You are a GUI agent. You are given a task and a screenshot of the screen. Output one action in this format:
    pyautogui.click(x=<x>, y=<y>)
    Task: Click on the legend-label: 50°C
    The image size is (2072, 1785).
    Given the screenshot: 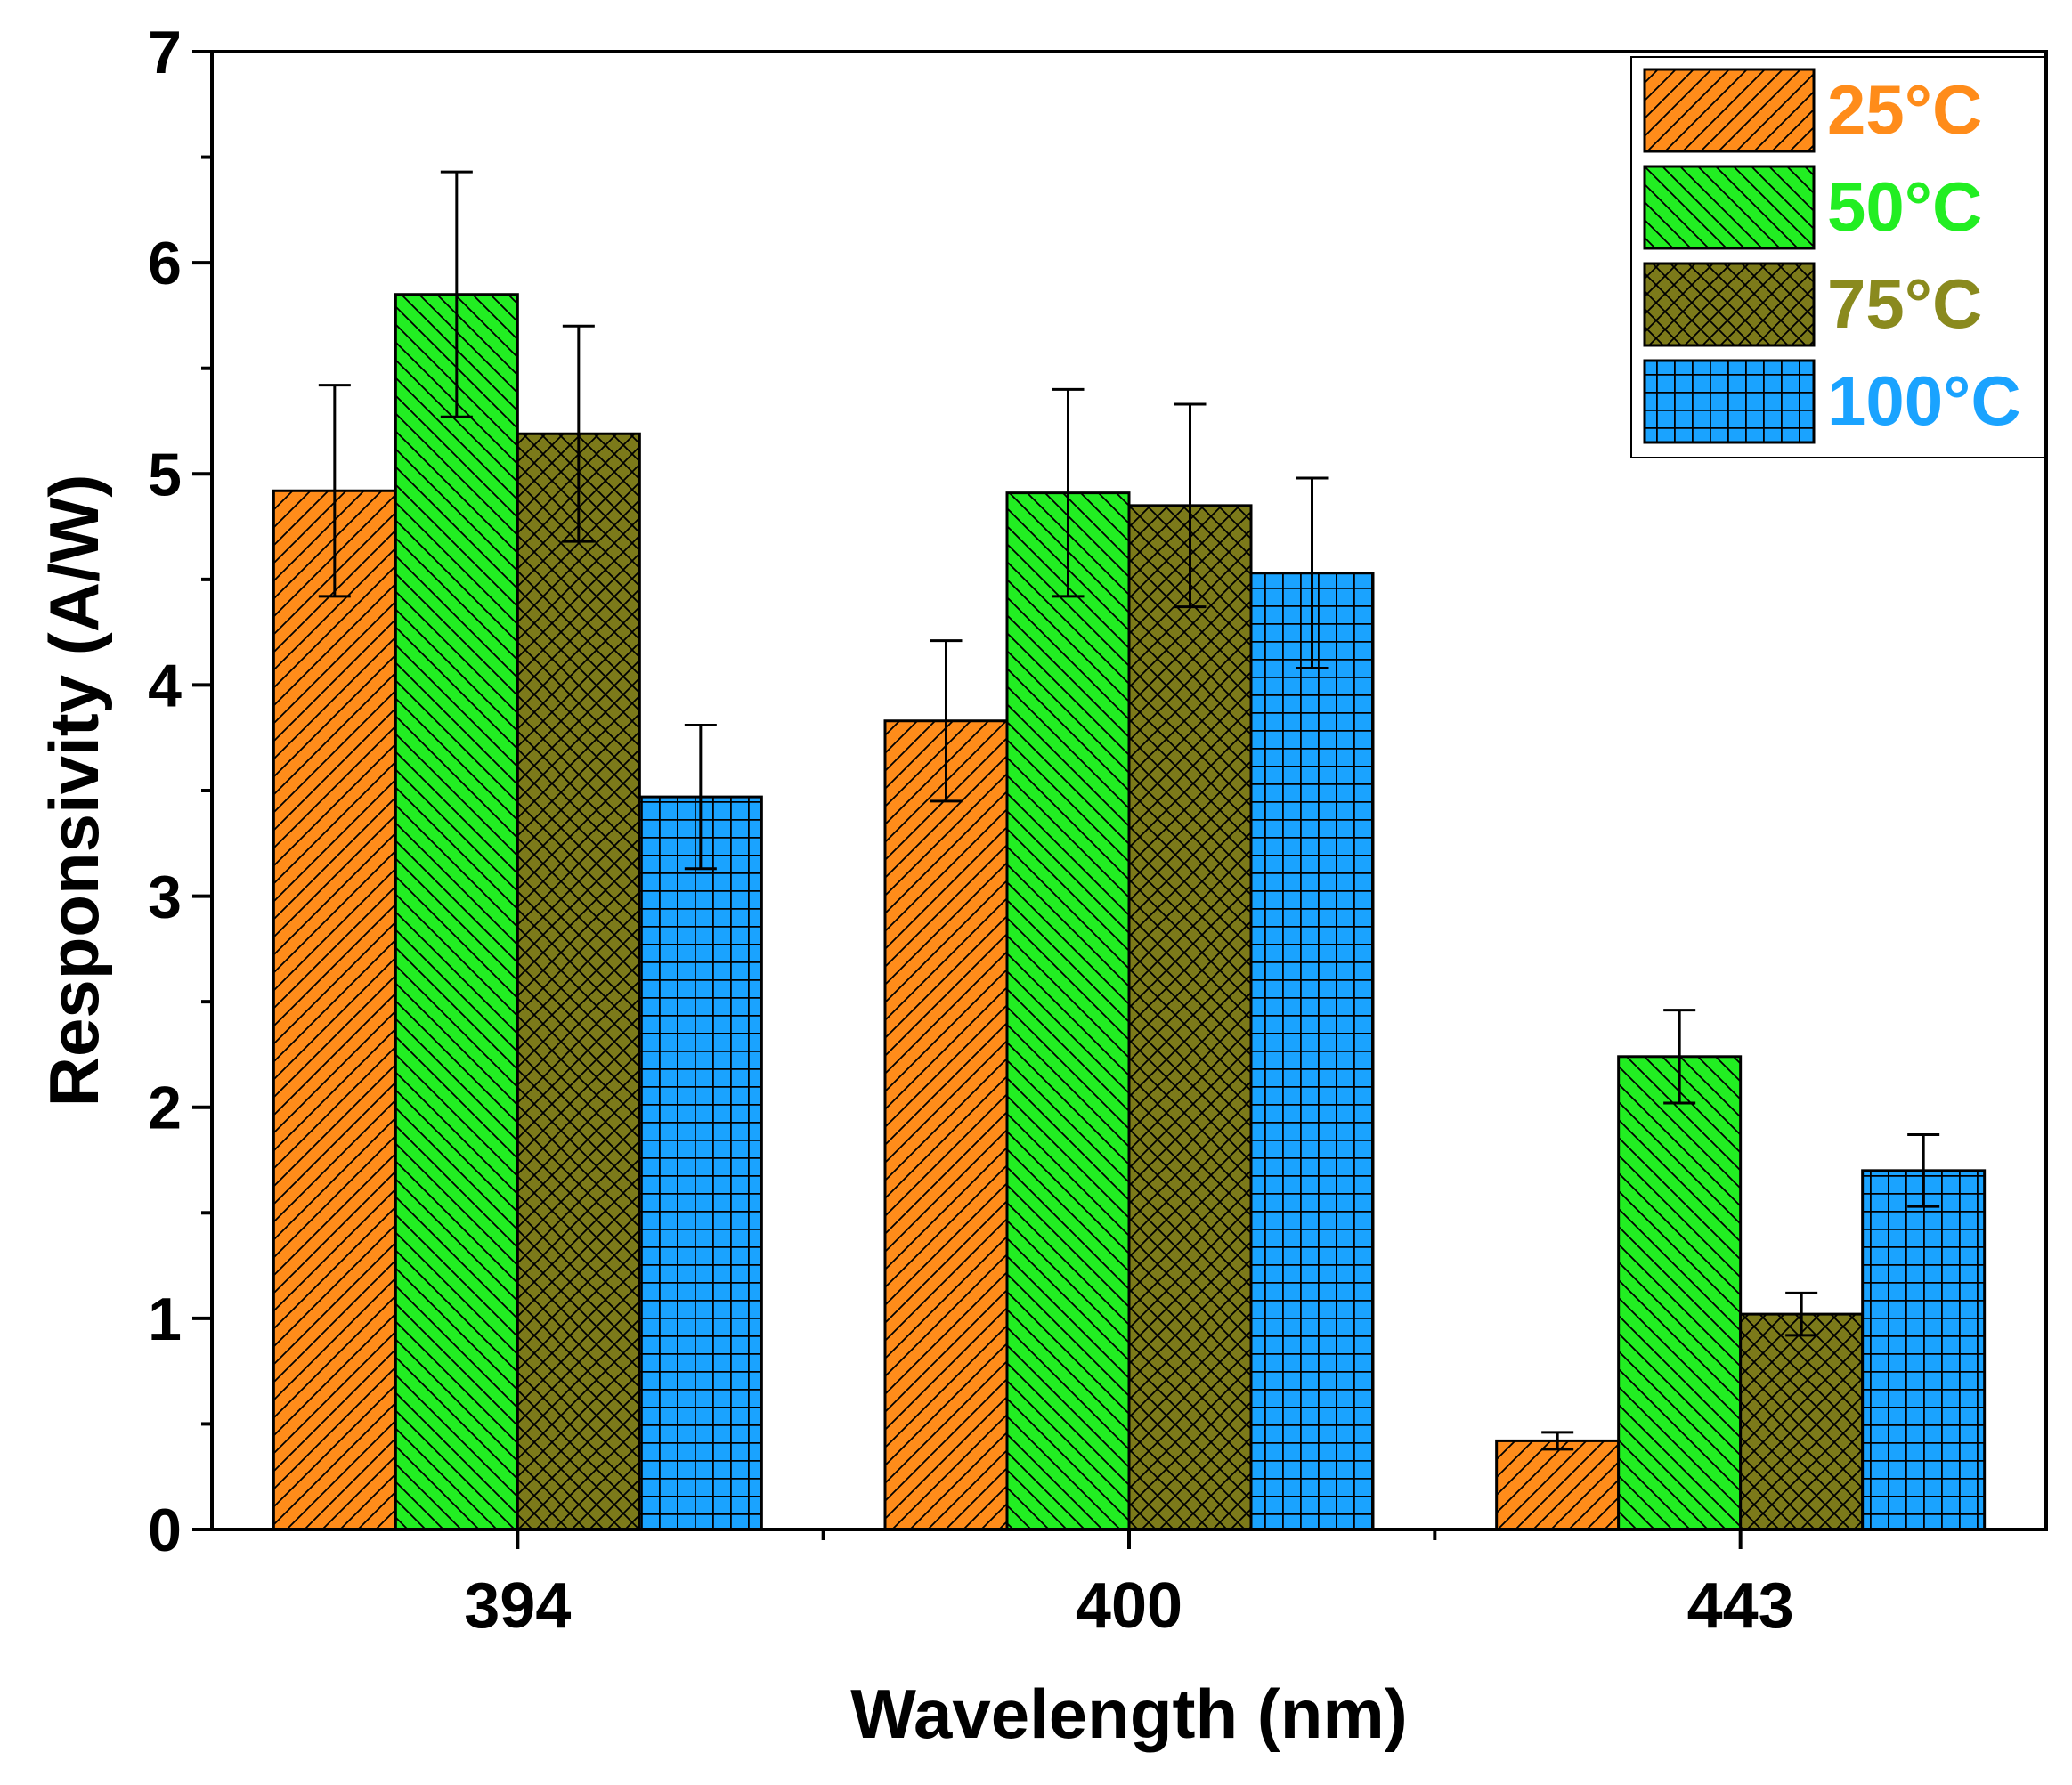 What is the action you would take?
    pyautogui.click(x=1904, y=206)
    